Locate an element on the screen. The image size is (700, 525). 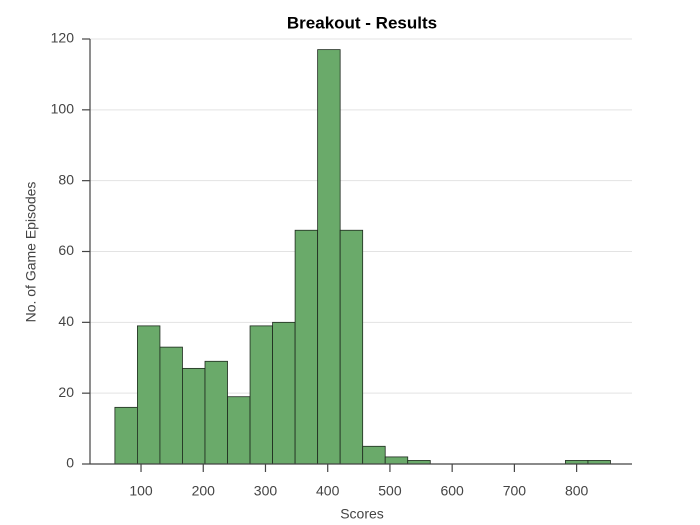
y-tick-label: 120 is located at coordinates (63, 38).